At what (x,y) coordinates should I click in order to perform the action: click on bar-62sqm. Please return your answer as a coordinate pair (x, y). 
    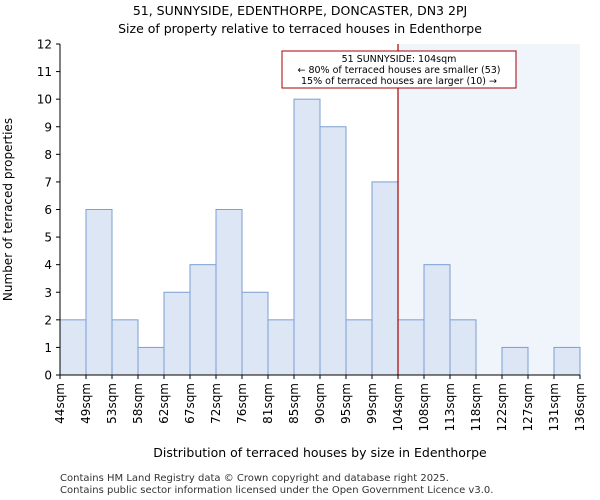
    Looking at the image, I should click on (177, 333).